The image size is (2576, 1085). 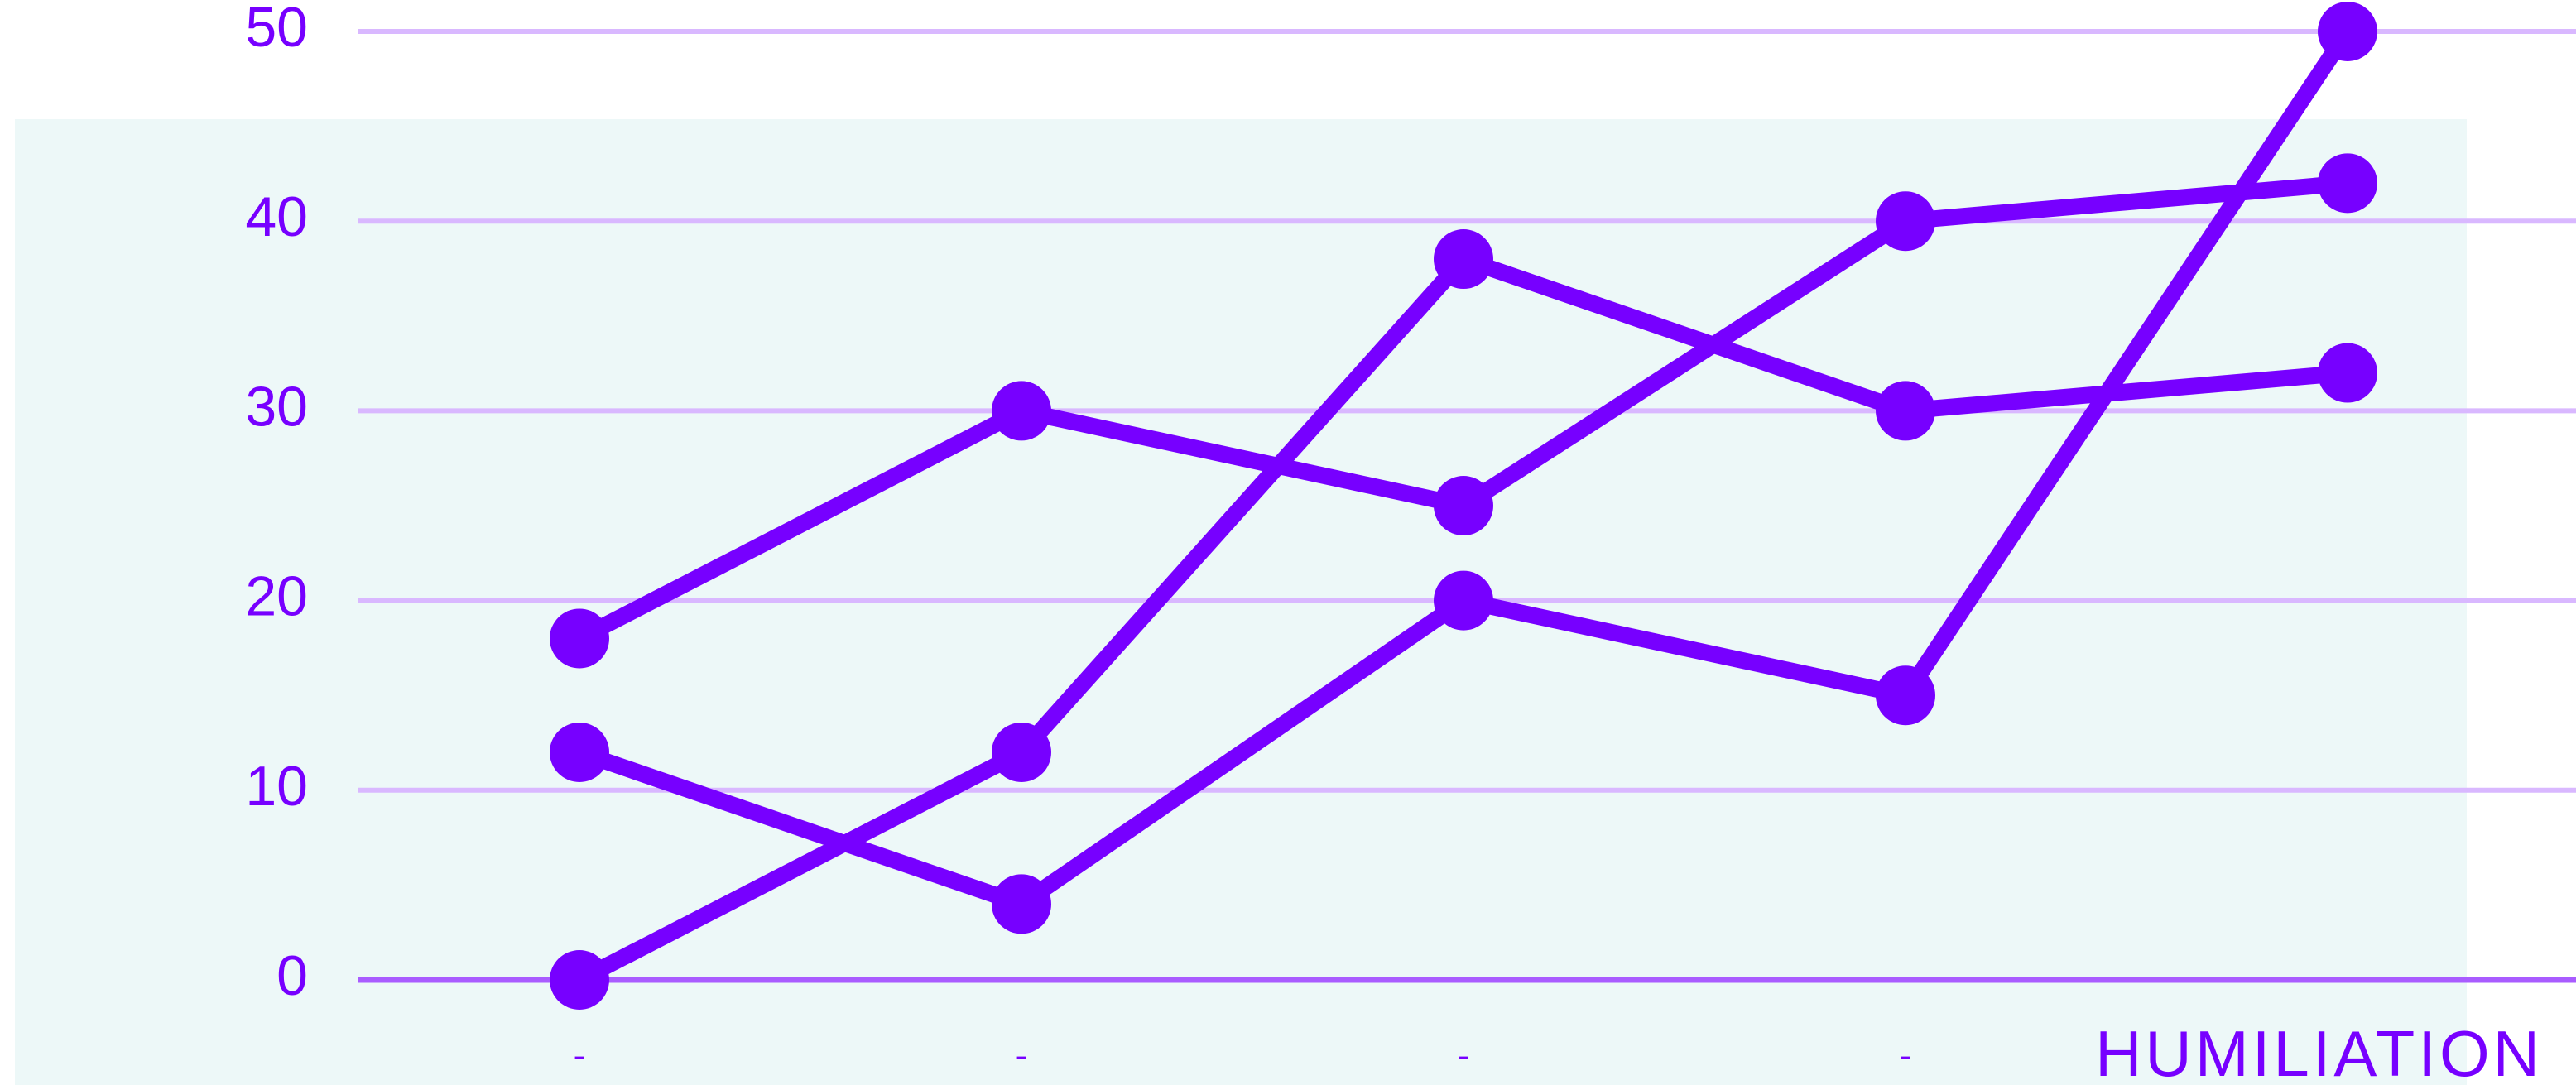 What do you see at coordinates (276, 216) in the screenshot?
I see `y-tick-label: 40` at bounding box center [276, 216].